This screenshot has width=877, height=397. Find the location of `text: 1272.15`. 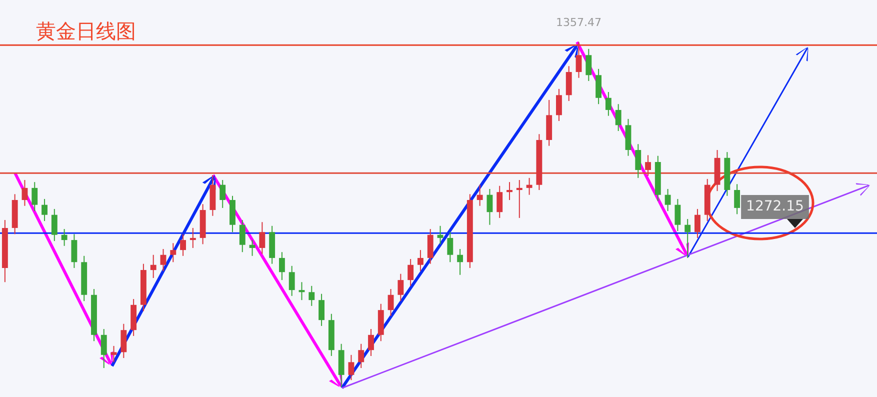

text: 1272.15 is located at coordinates (775, 206).